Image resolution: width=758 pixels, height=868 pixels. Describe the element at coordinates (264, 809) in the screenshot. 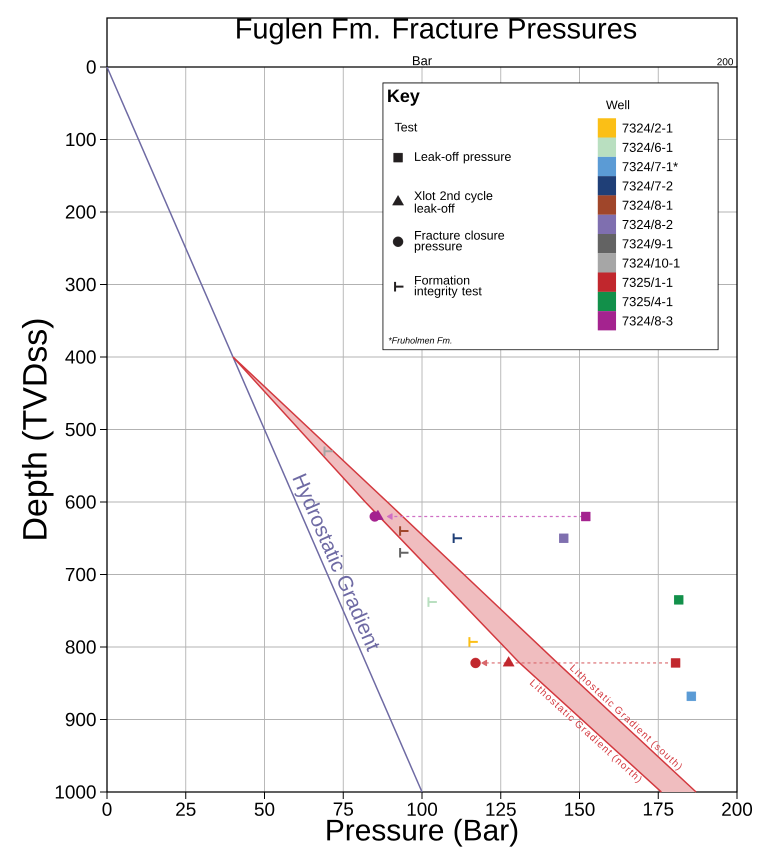

I see `x-tick-label: 50` at that location.